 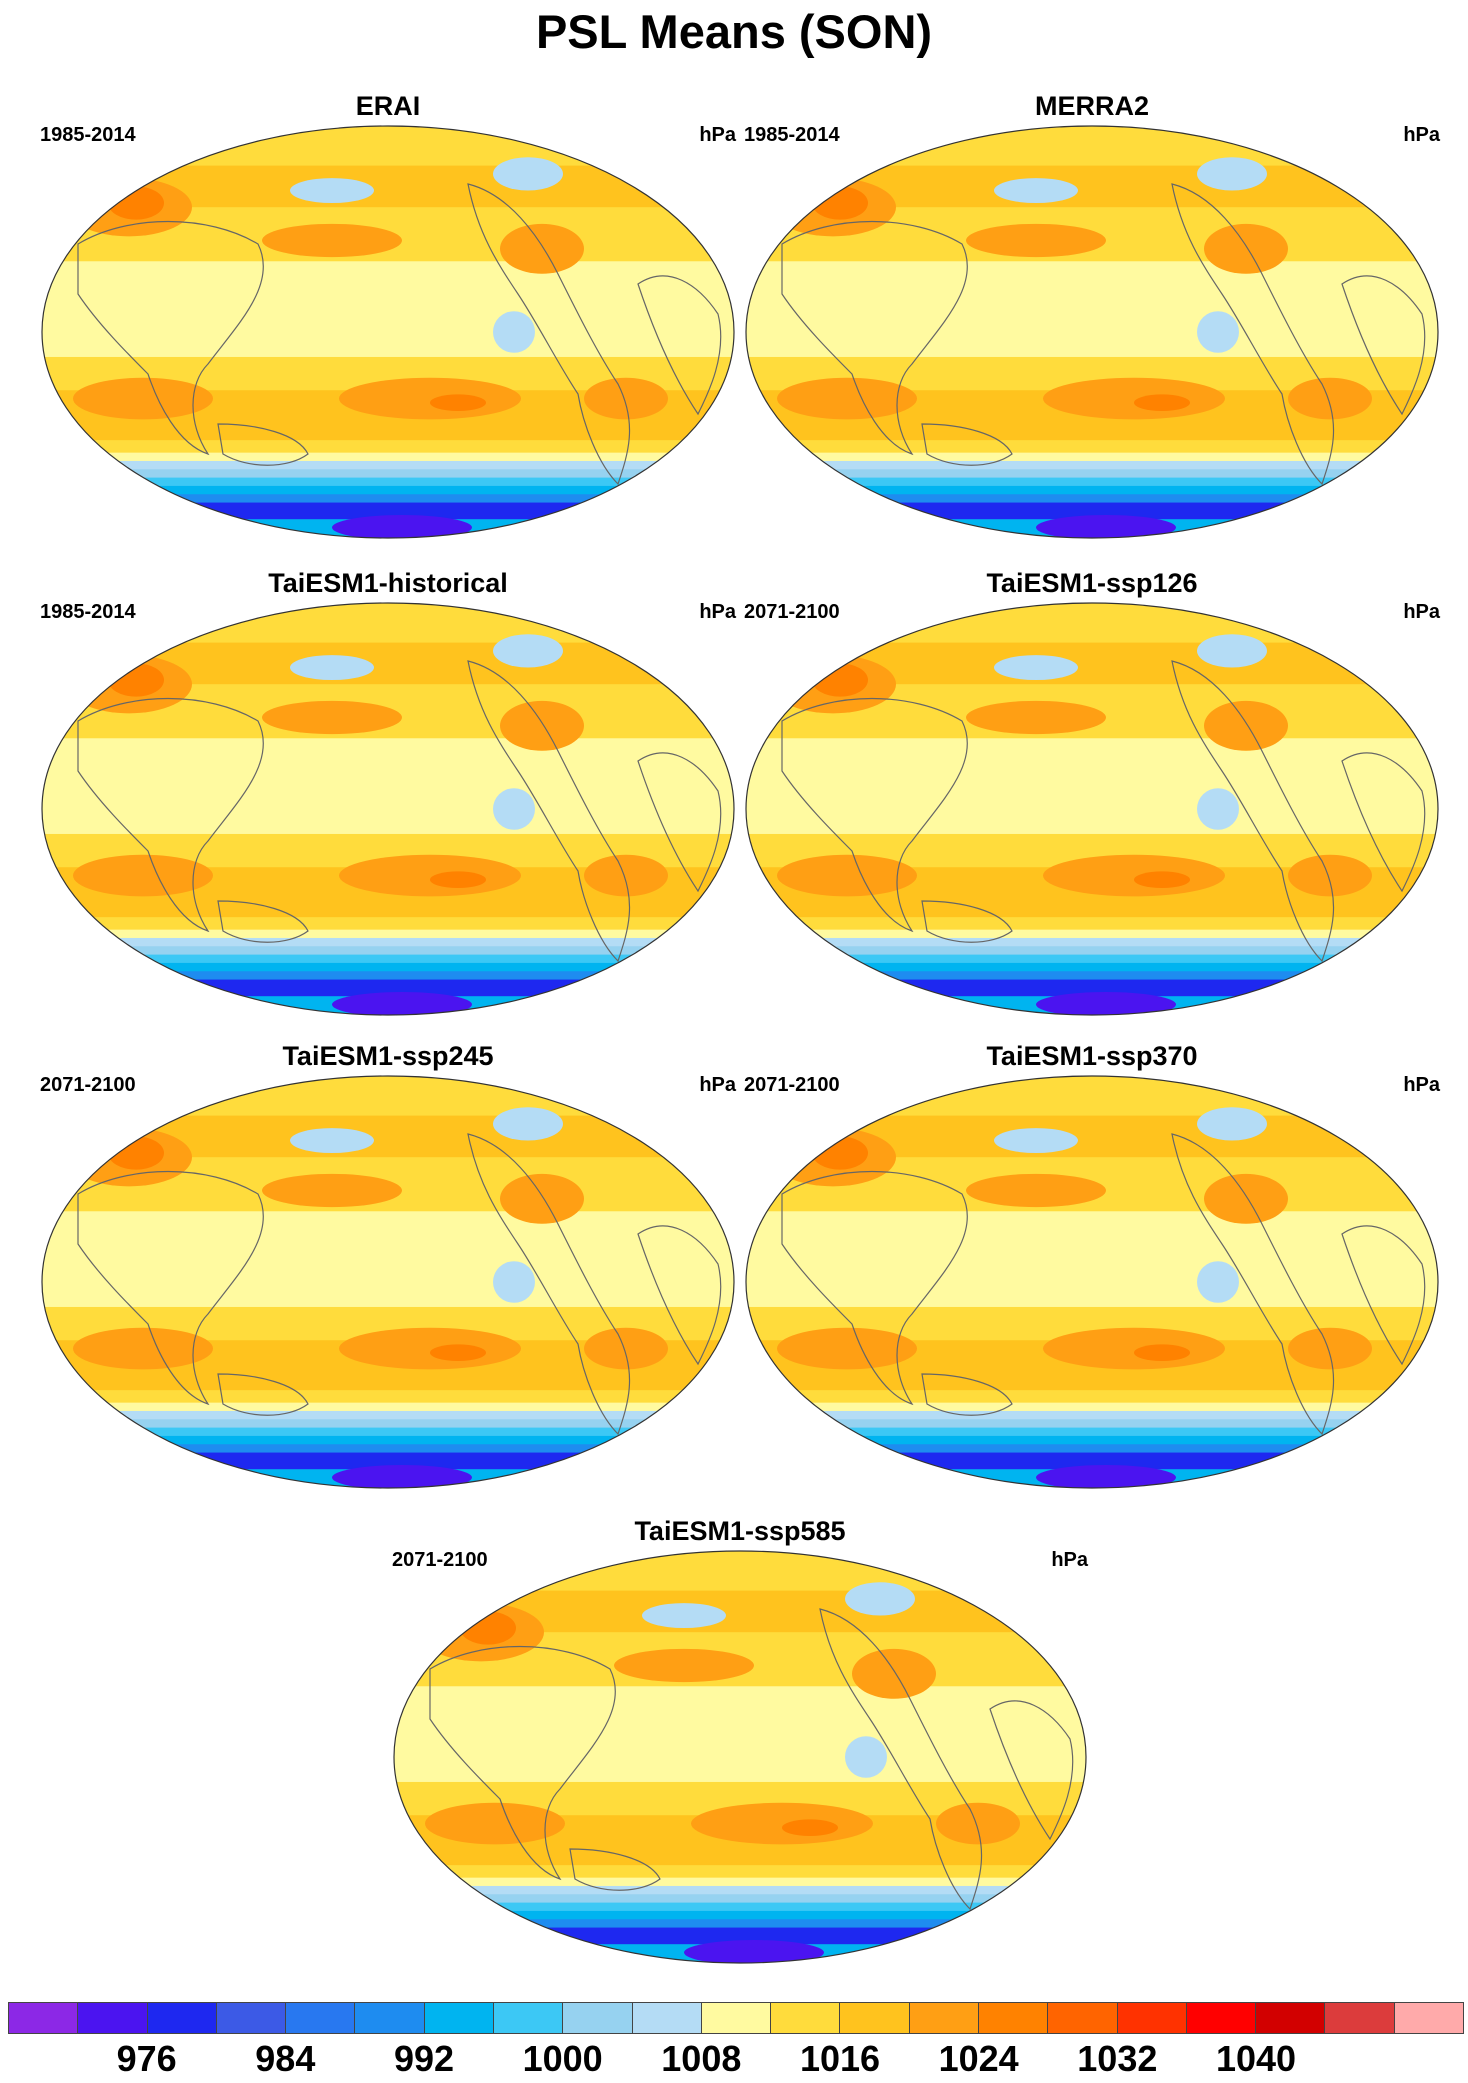 I want to click on panel-title: TaiESM1-ssp370, so click(x=1092, y=1056).